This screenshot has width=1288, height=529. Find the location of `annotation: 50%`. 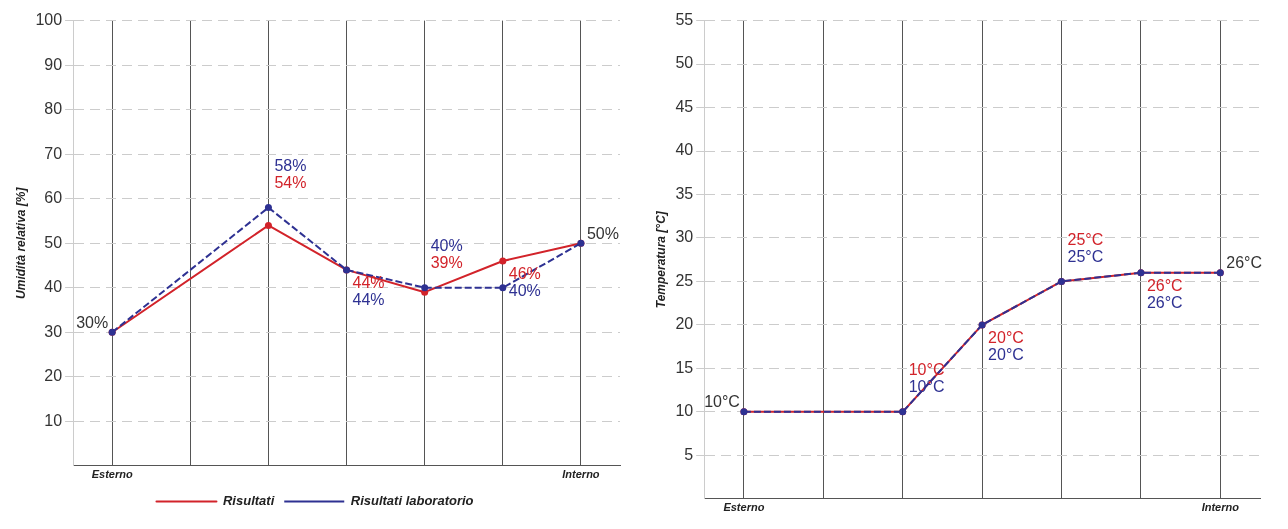

annotation: 50% is located at coordinates (602, 233).